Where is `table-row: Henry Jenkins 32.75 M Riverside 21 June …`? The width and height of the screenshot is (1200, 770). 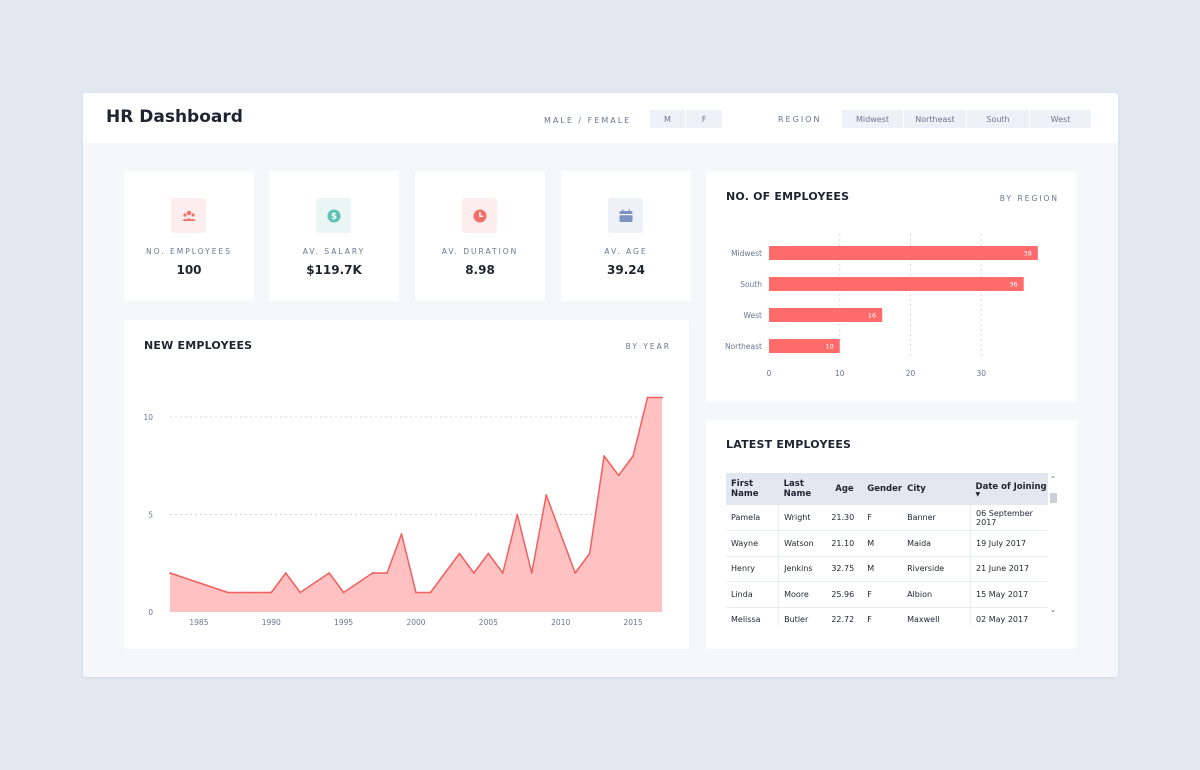
table-row: Henry Jenkins 32.75 M Riverside 21 June … is located at coordinates (887, 569).